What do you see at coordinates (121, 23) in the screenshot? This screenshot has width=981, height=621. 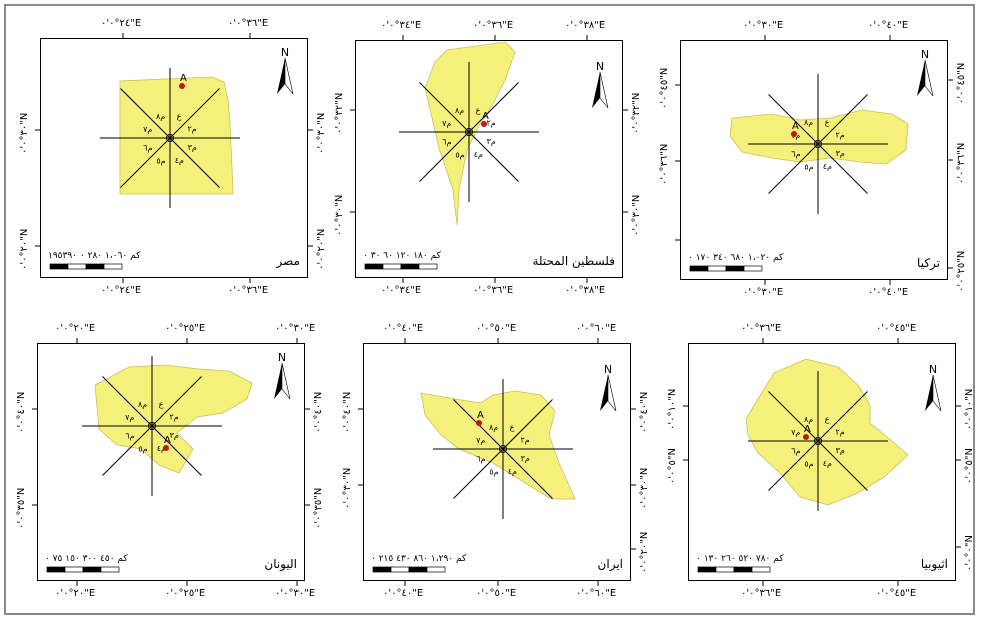 I see `tick-label-top: ٢٤°٠'٠"E` at bounding box center [121, 23].